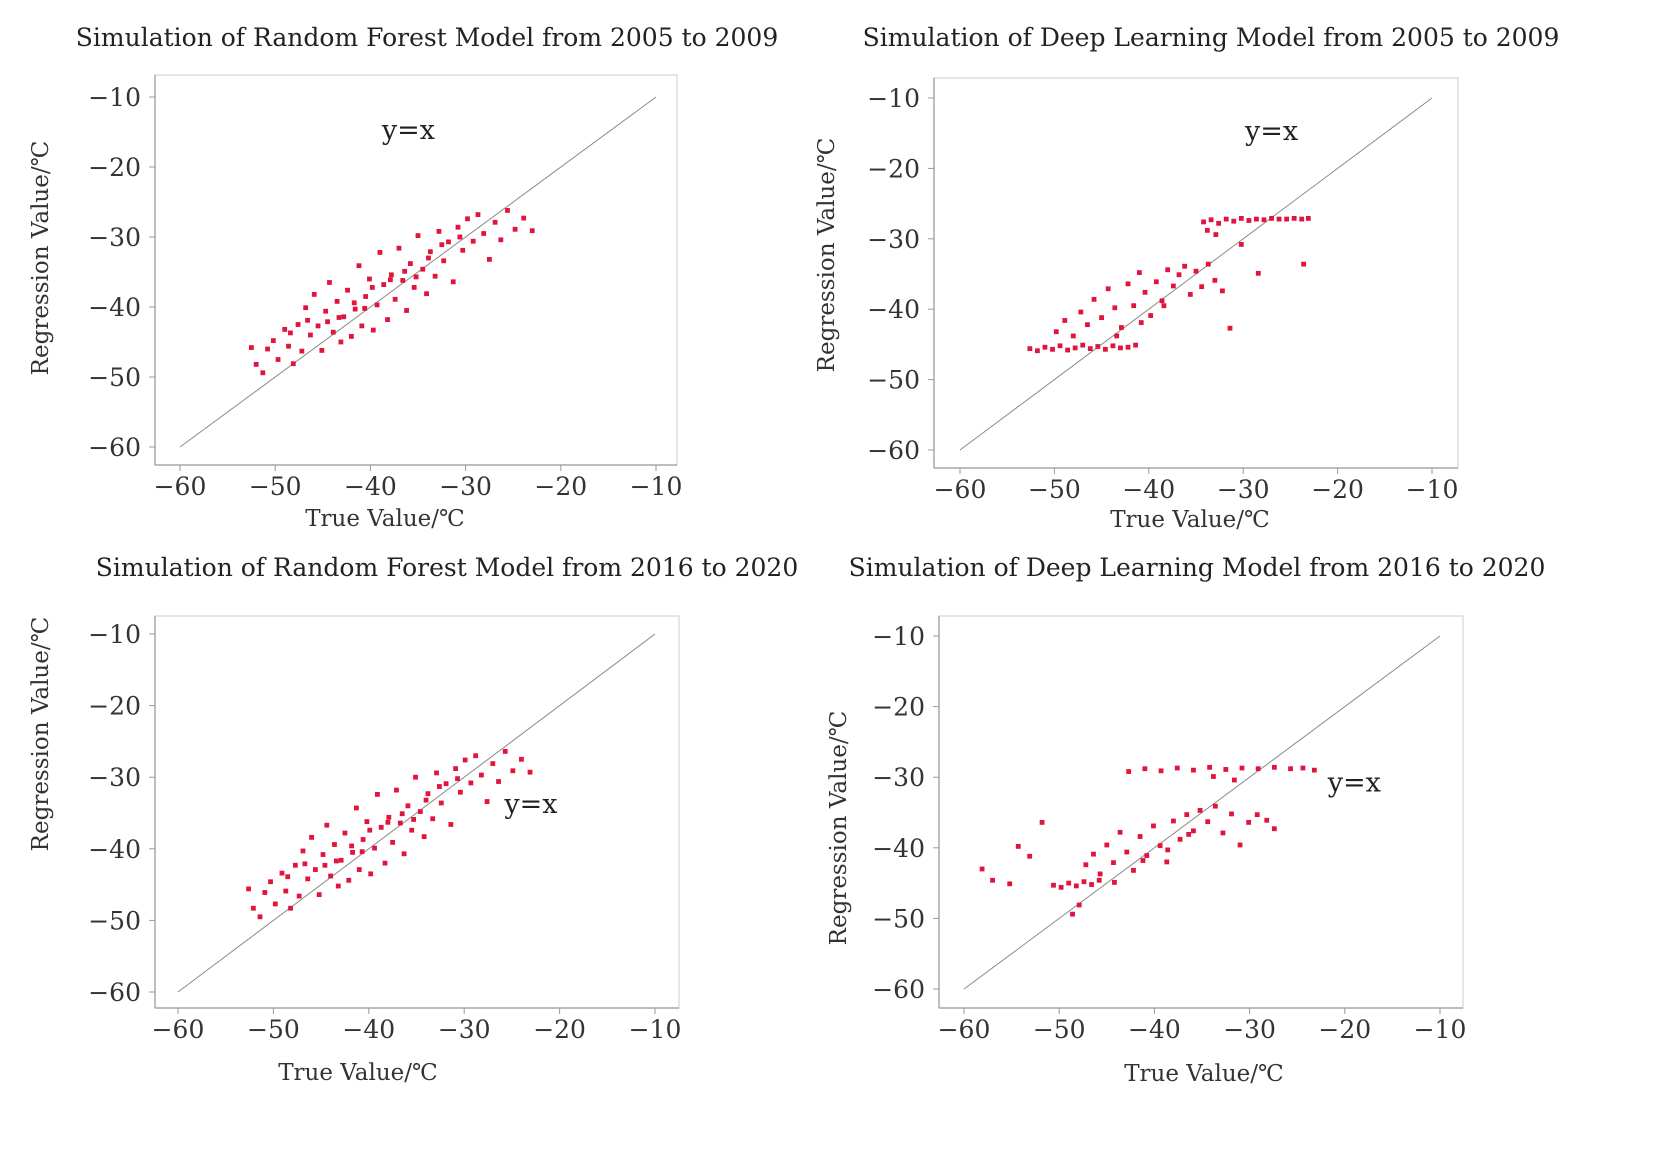 The image size is (1656, 1169). Describe the element at coordinates (358, 1073) in the screenshot. I see `x-axis-label: True Value/℃` at that location.